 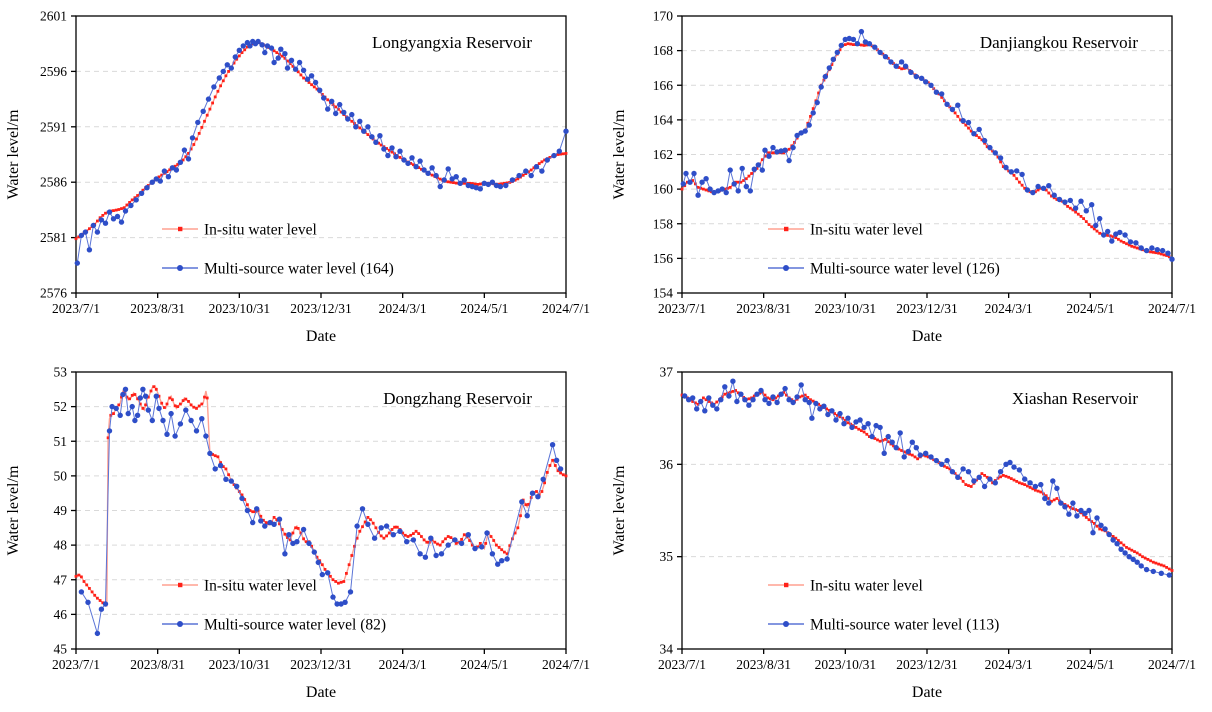 What do you see at coordinates (846, 664) in the screenshot?
I see `x-tick-label: 2023/10/31` at bounding box center [846, 664].